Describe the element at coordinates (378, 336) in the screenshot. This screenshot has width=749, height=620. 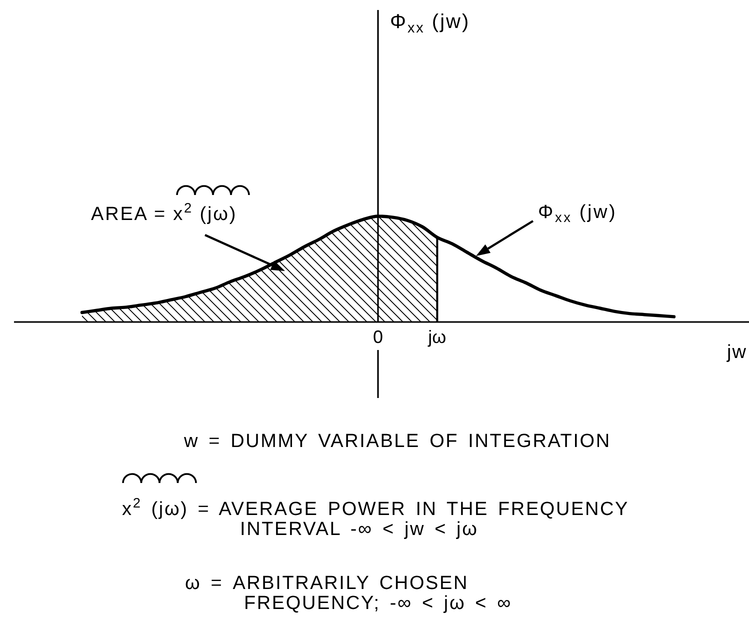
I see `x-tick-label: 0` at that location.